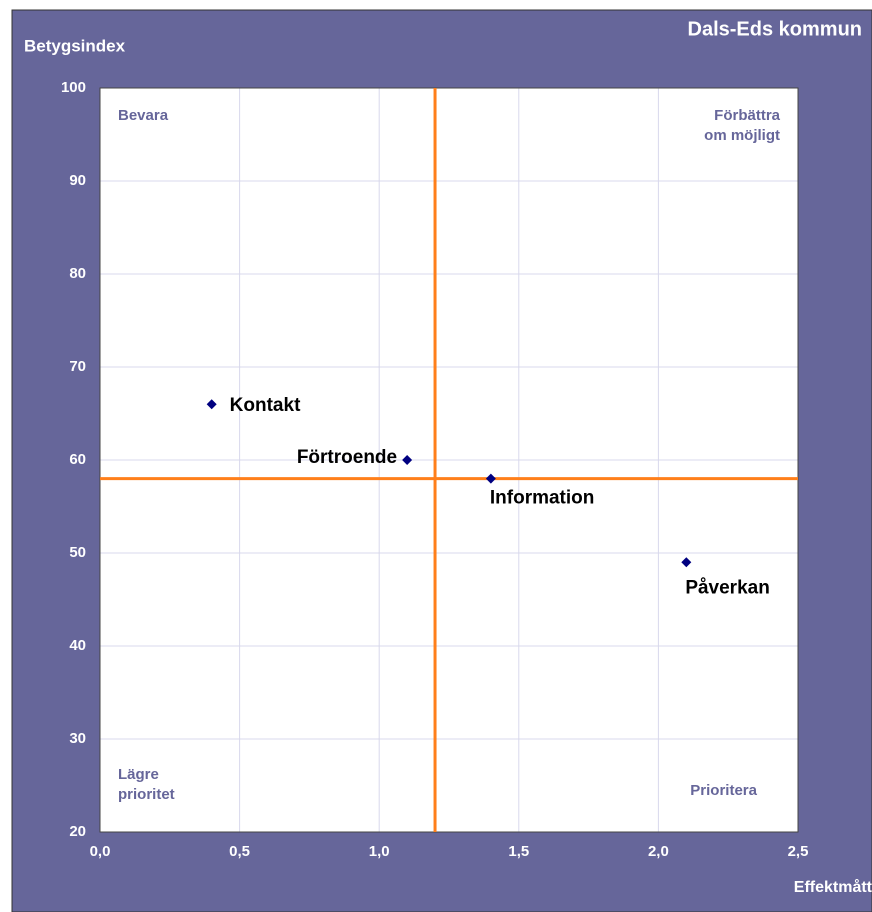 Image resolution: width=872 pixels, height=912 pixels. I want to click on x-tick-label: 1,0, so click(379, 851).